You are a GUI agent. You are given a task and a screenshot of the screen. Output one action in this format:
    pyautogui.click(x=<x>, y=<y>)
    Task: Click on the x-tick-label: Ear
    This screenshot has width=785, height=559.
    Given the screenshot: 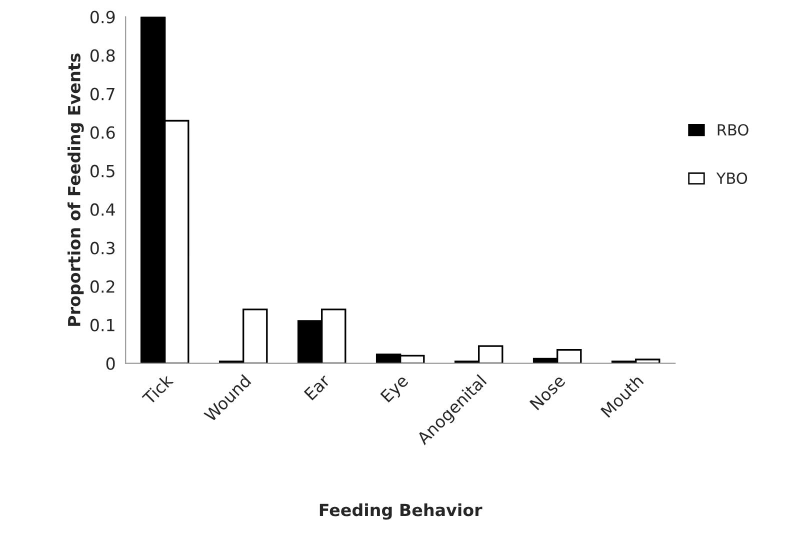 What is the action you would take?
    pyautogui.click(x=317, y=387)
    